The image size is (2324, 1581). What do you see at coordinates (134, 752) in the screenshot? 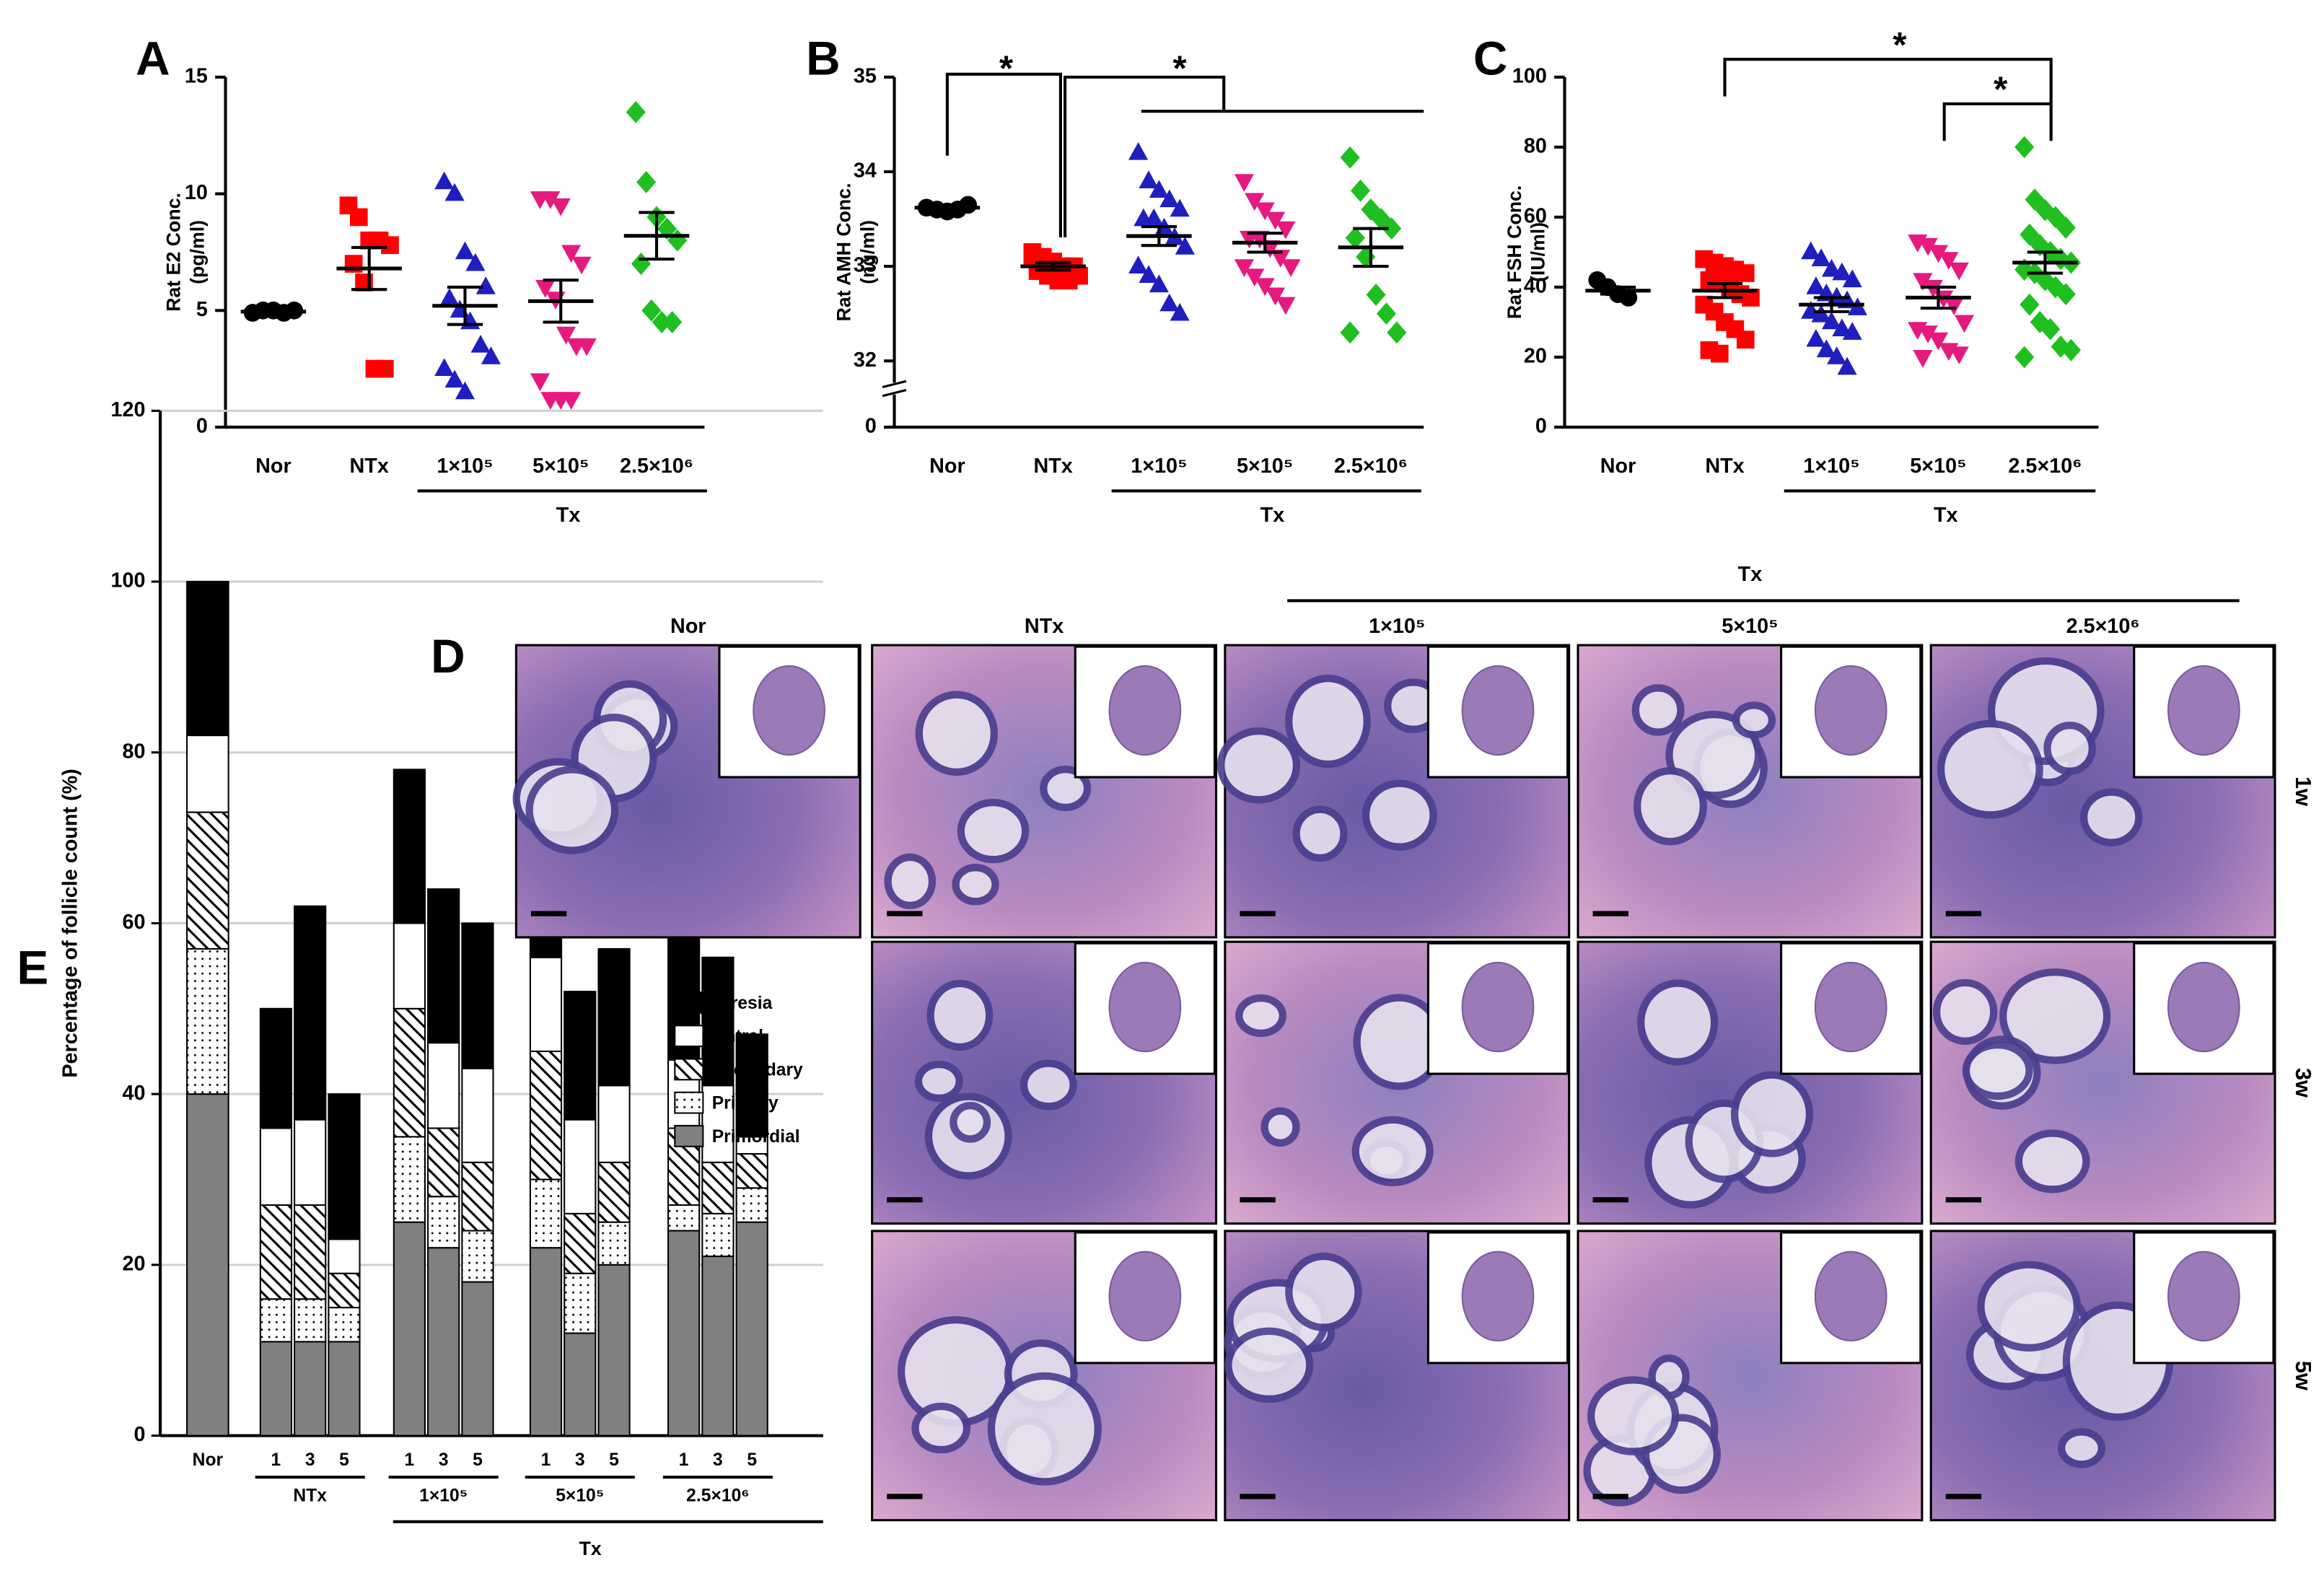
I see `y-tick-label: 80` at bounding box center [134, 752].